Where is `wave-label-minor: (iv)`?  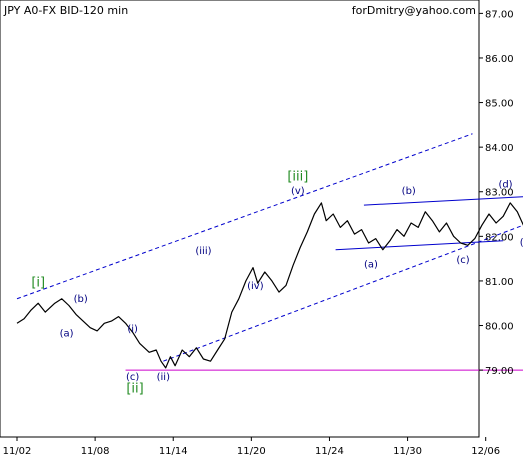
wave-label-minor: (iv) is located at coordinates (255, 286).